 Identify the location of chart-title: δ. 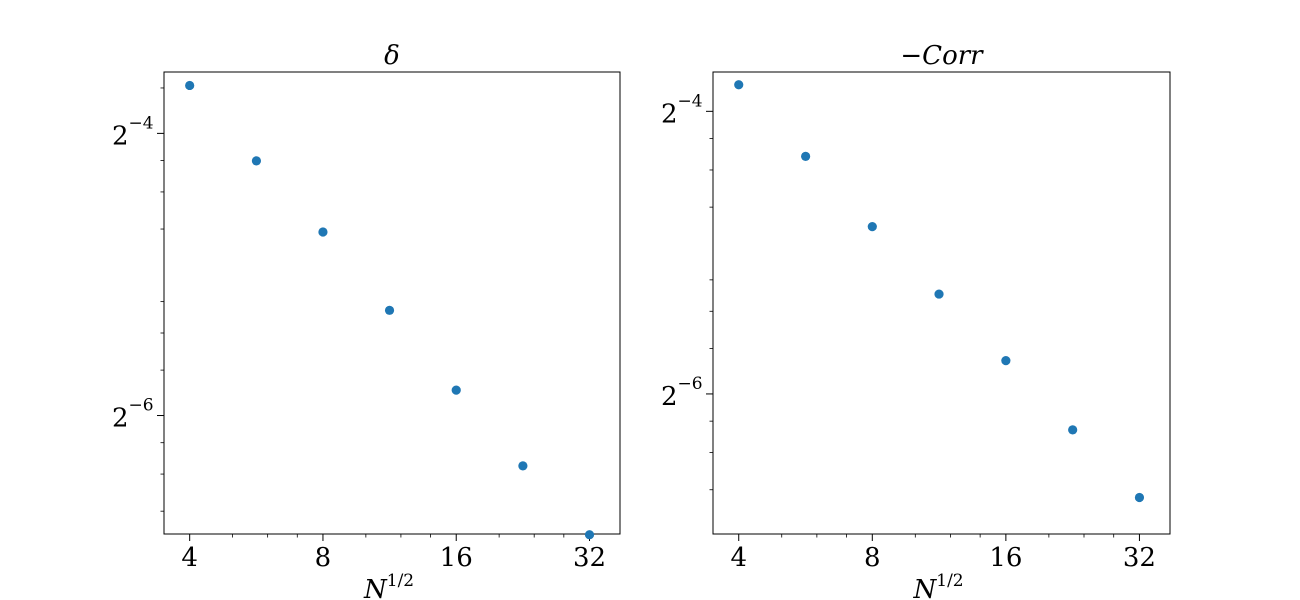
(392, 56).